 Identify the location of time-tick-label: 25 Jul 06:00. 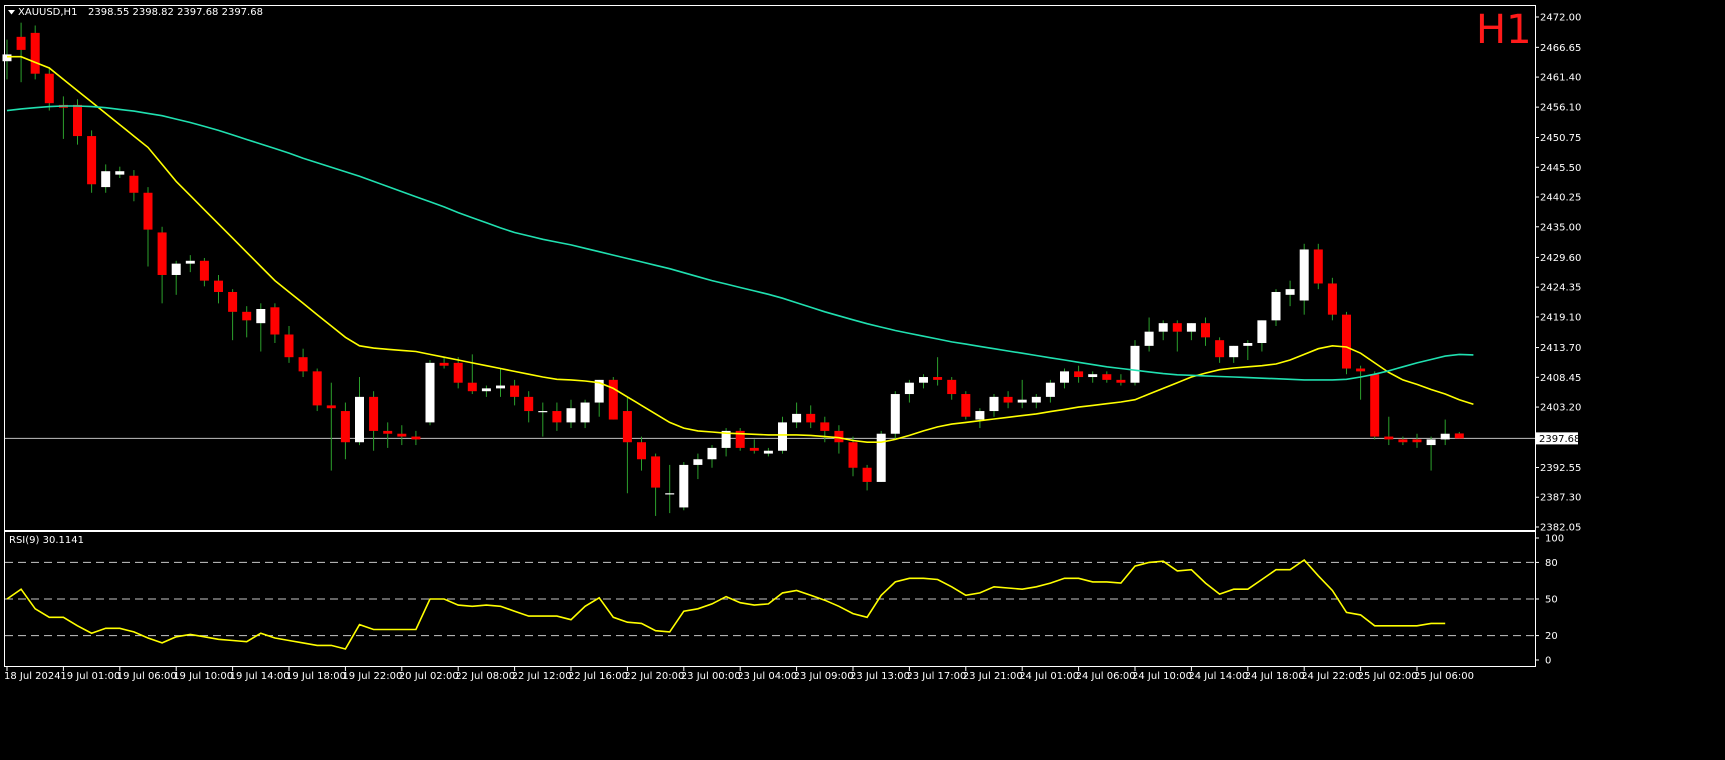
(1444, 676).